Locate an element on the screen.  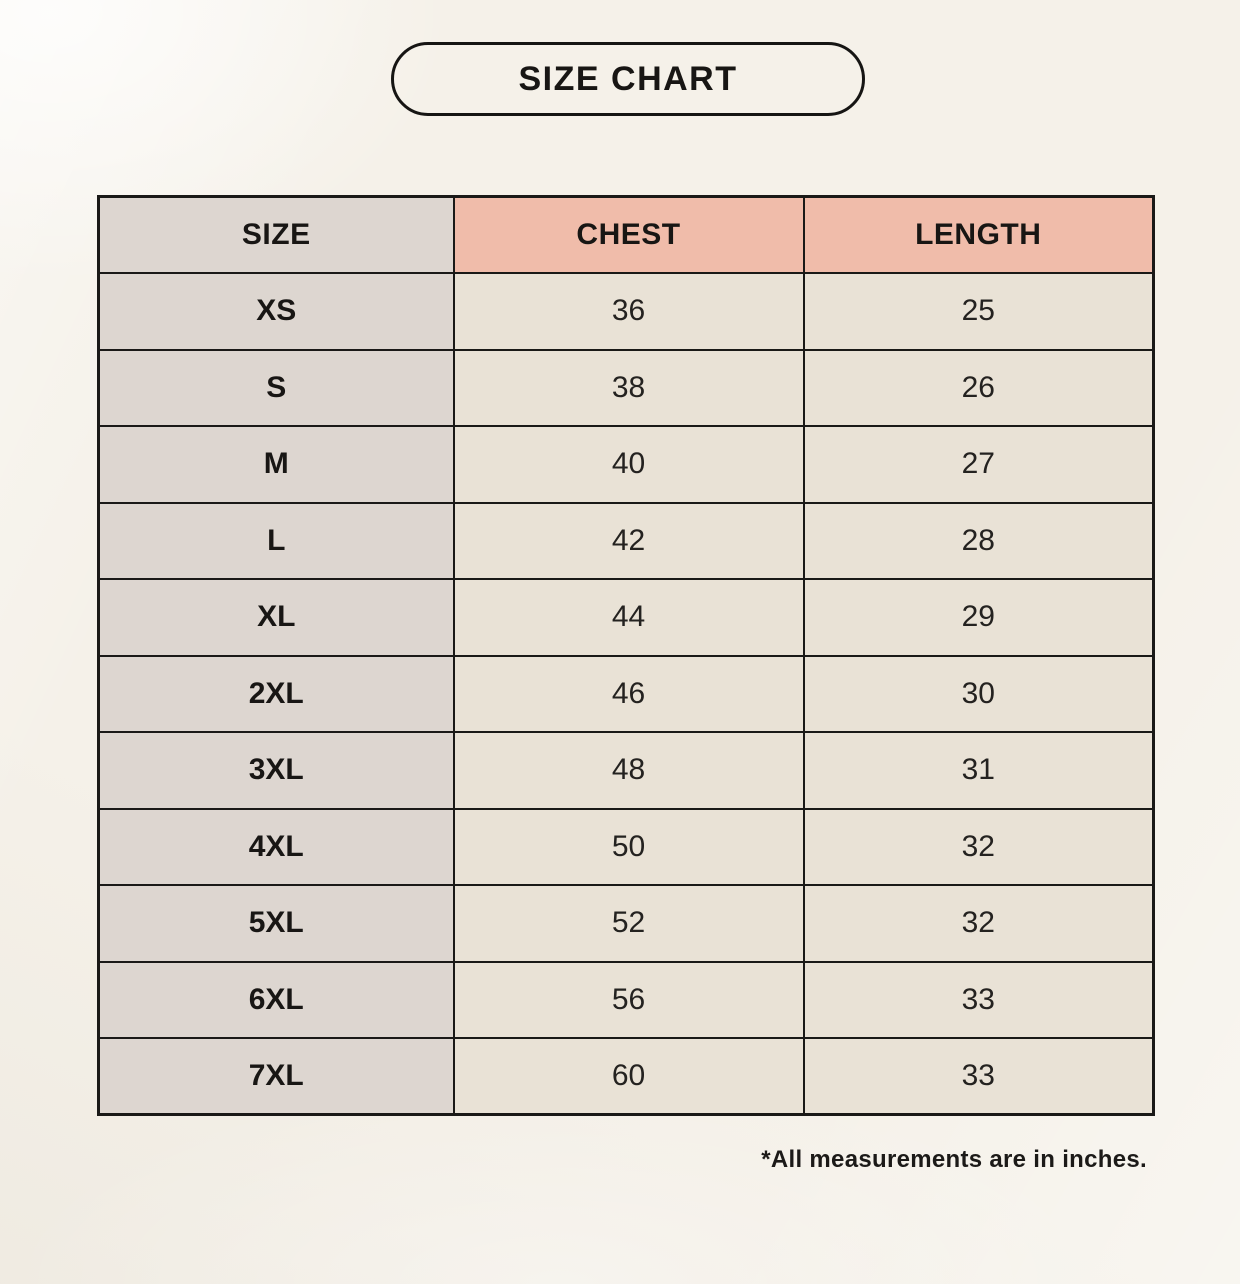
chest-value: 44 is located at coordinates (628, 617).